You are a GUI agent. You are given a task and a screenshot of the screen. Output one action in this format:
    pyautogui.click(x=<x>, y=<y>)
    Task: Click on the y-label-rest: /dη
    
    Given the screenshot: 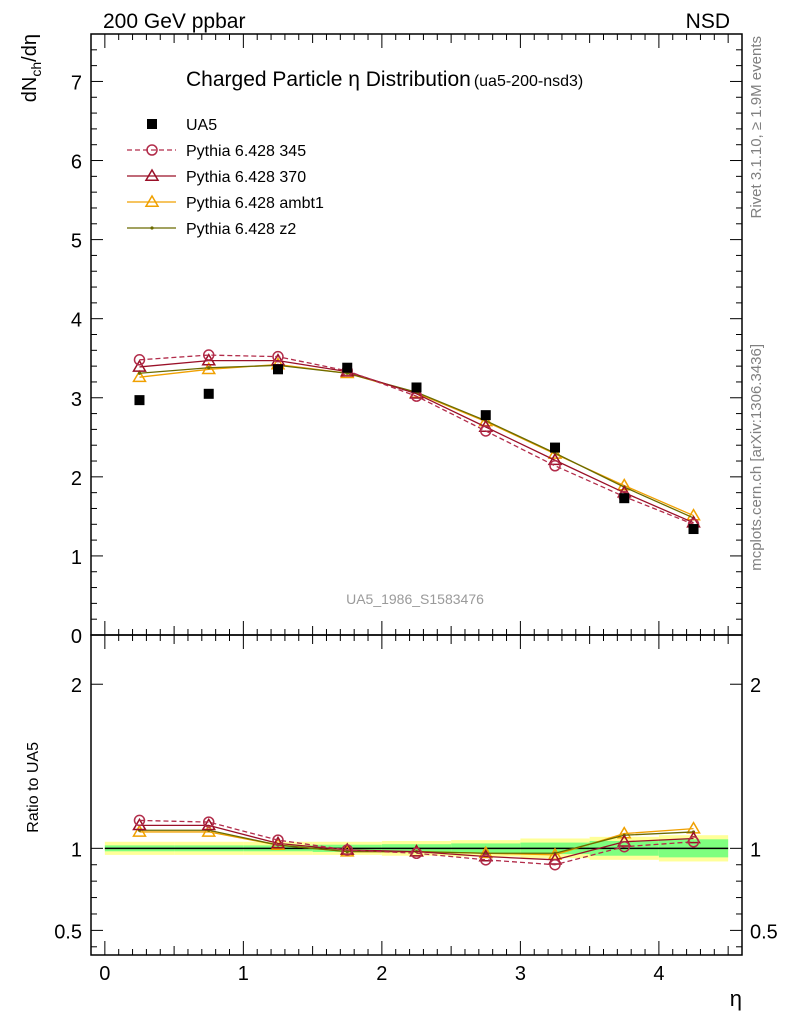 What is the action you would take?
    pyautogui.click(x=30, y=48)
    